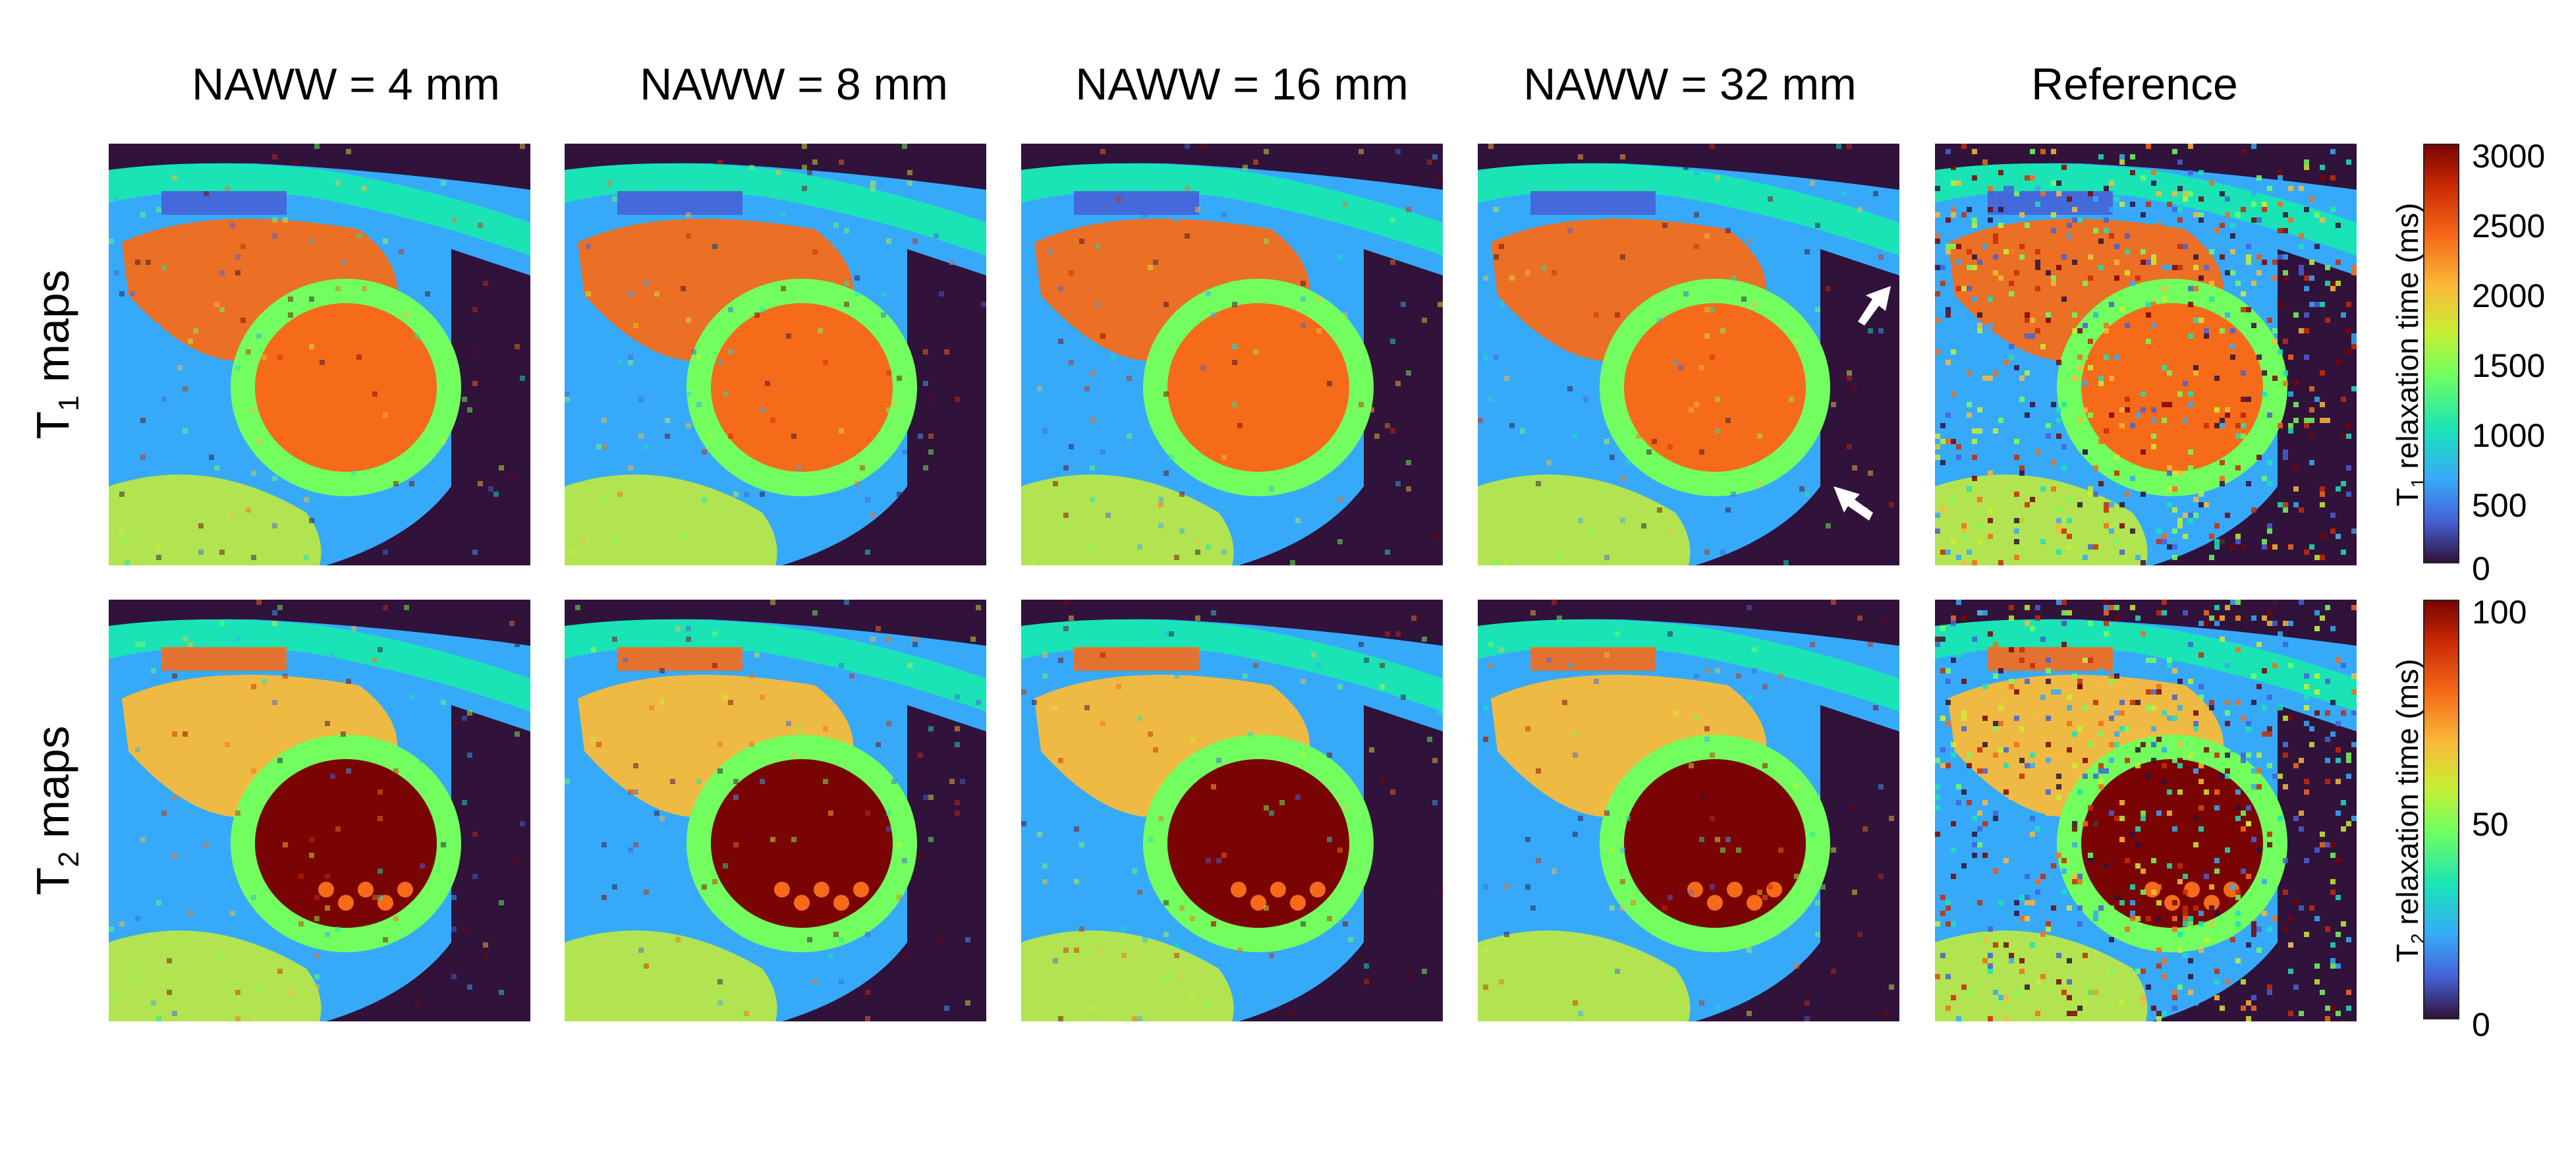 Image resolution: width=2576 pixels, height=1169 pixels. I want to click on t1-tick-1500: 1500, so click(2509, 365).